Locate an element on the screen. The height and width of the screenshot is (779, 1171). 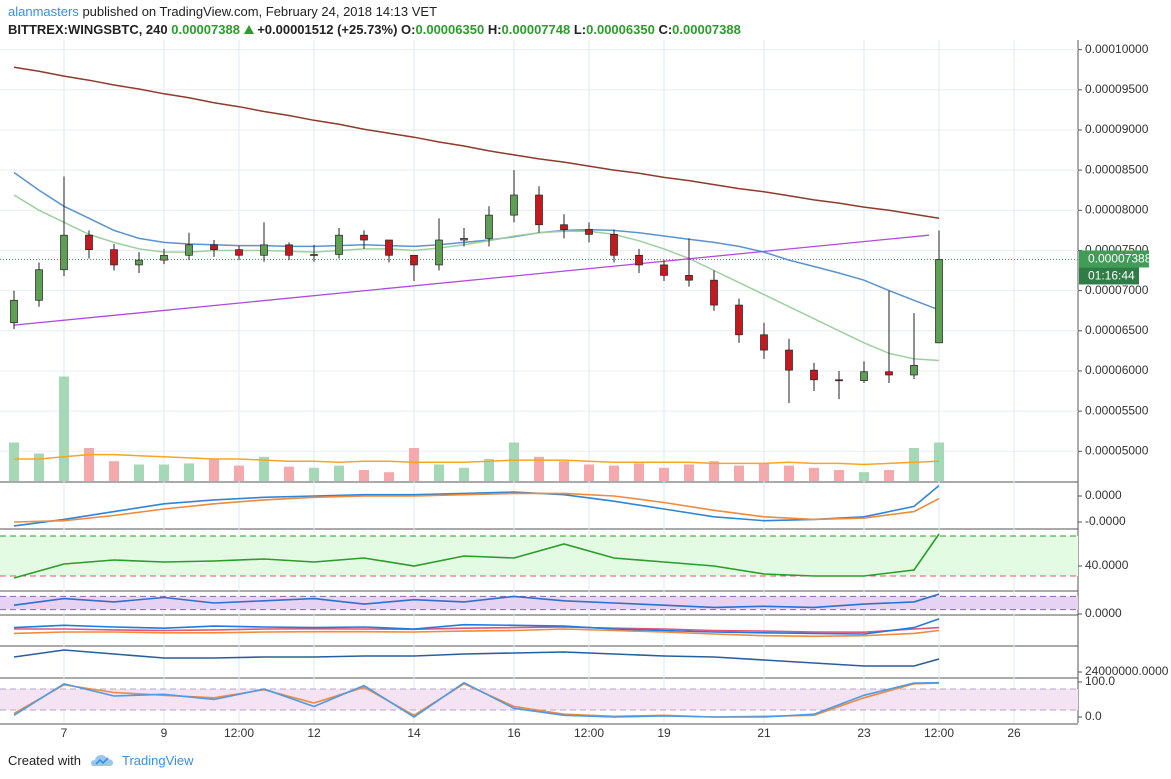
created-with: Created with is located at coordinates (44, 760).